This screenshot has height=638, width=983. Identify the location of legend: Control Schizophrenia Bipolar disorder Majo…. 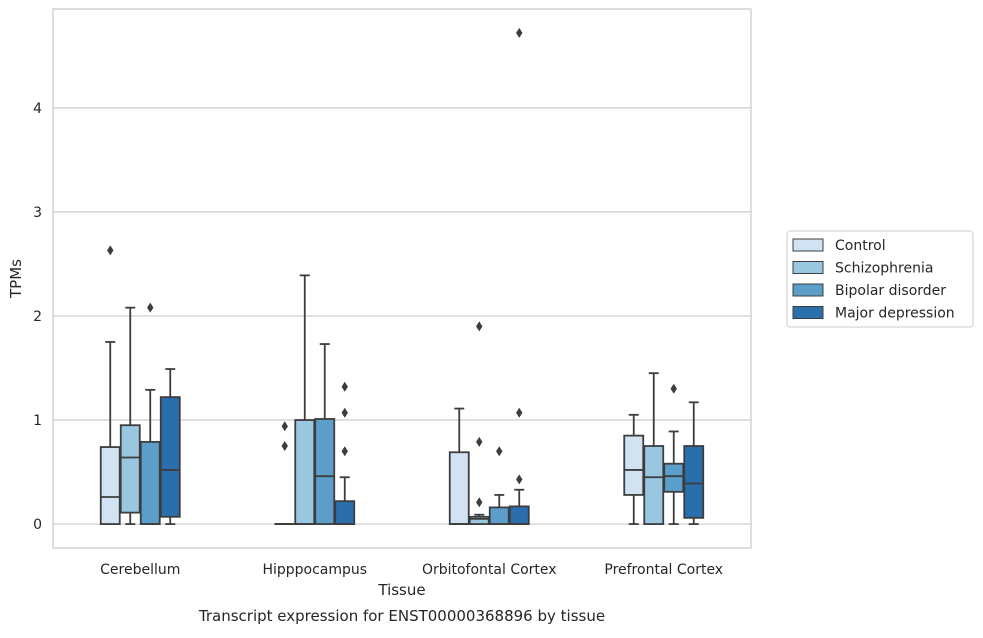
(880, 279).